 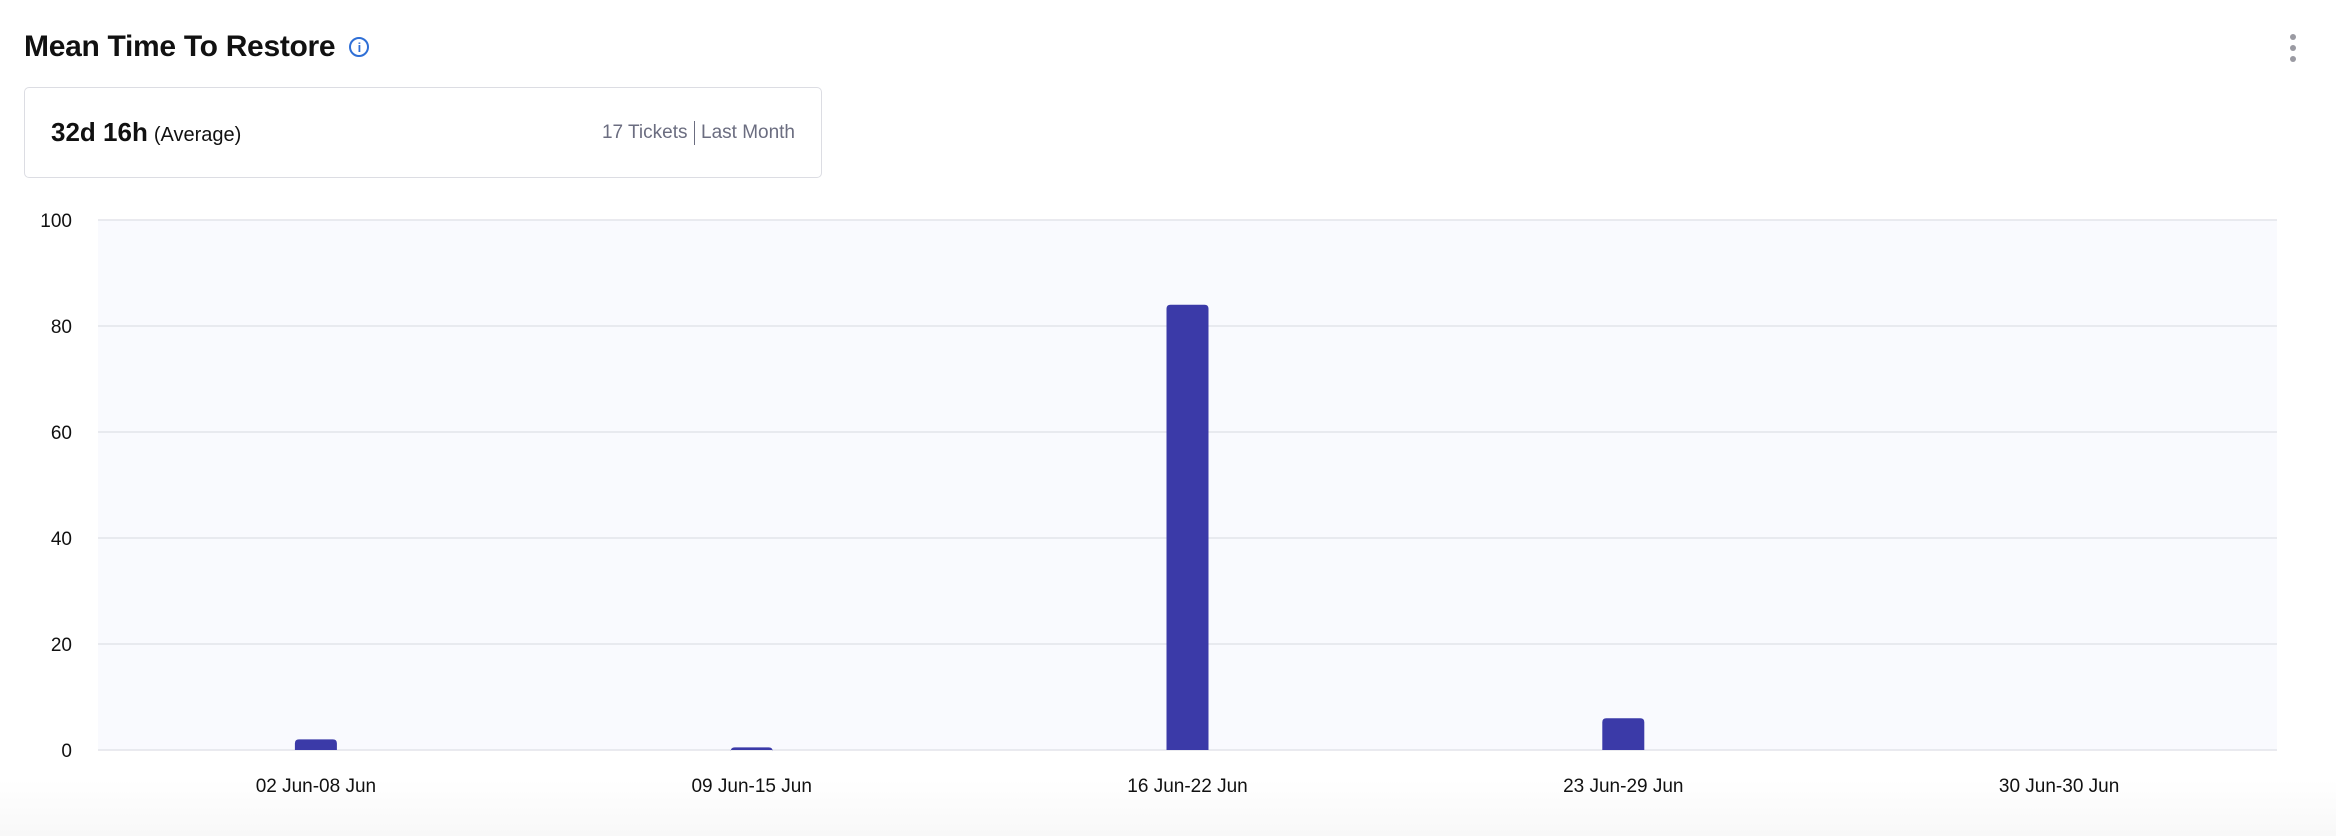 I want to click on y-tick-label: 20, so click(x=61, y=645).